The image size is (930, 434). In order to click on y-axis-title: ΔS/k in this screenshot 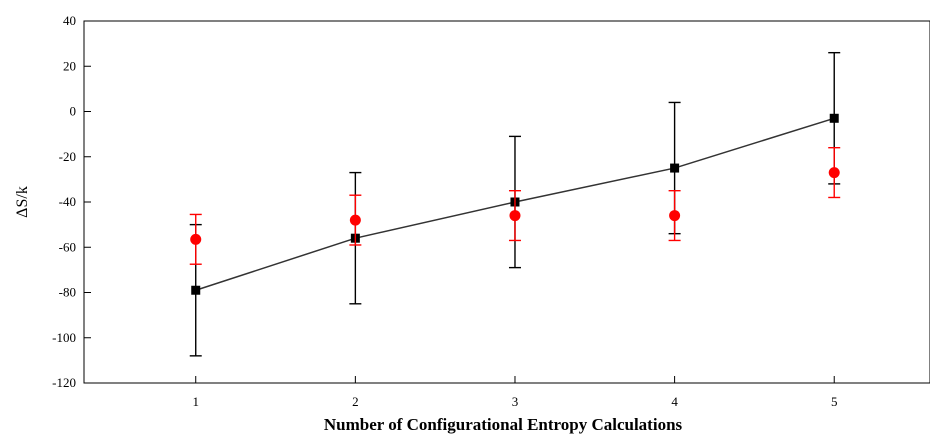, I will do `click(22, 202)`.